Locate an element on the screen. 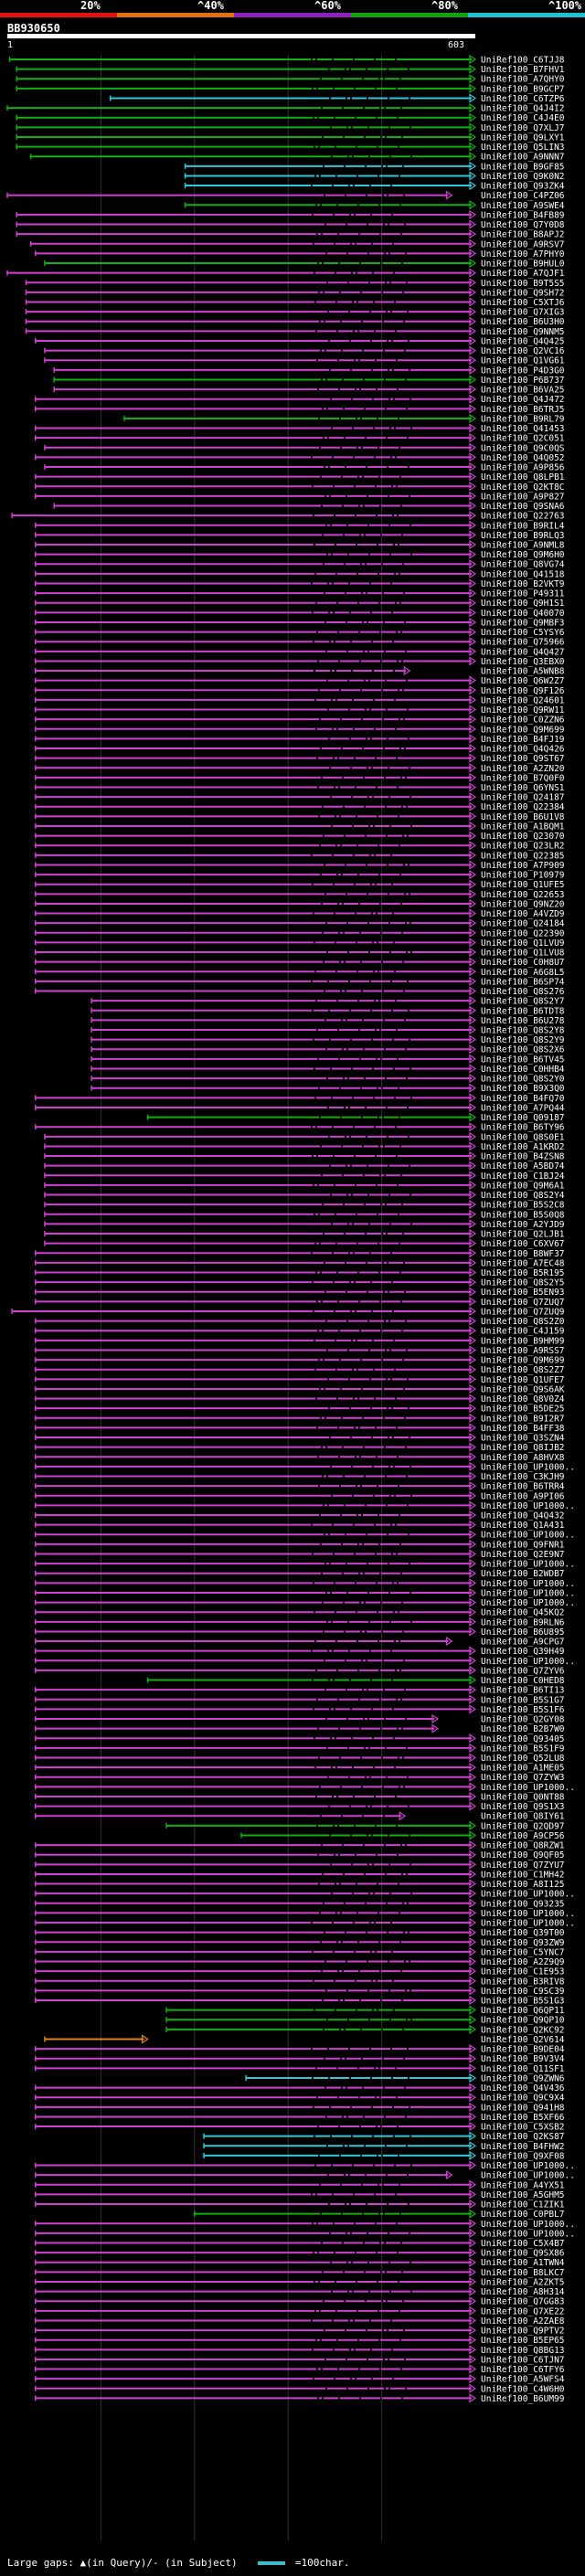 Image resolution: width=585 pixels, height=2576 pixels. hit-row: UniRef100_A7EC48 is located at coordinates (299, 1262).